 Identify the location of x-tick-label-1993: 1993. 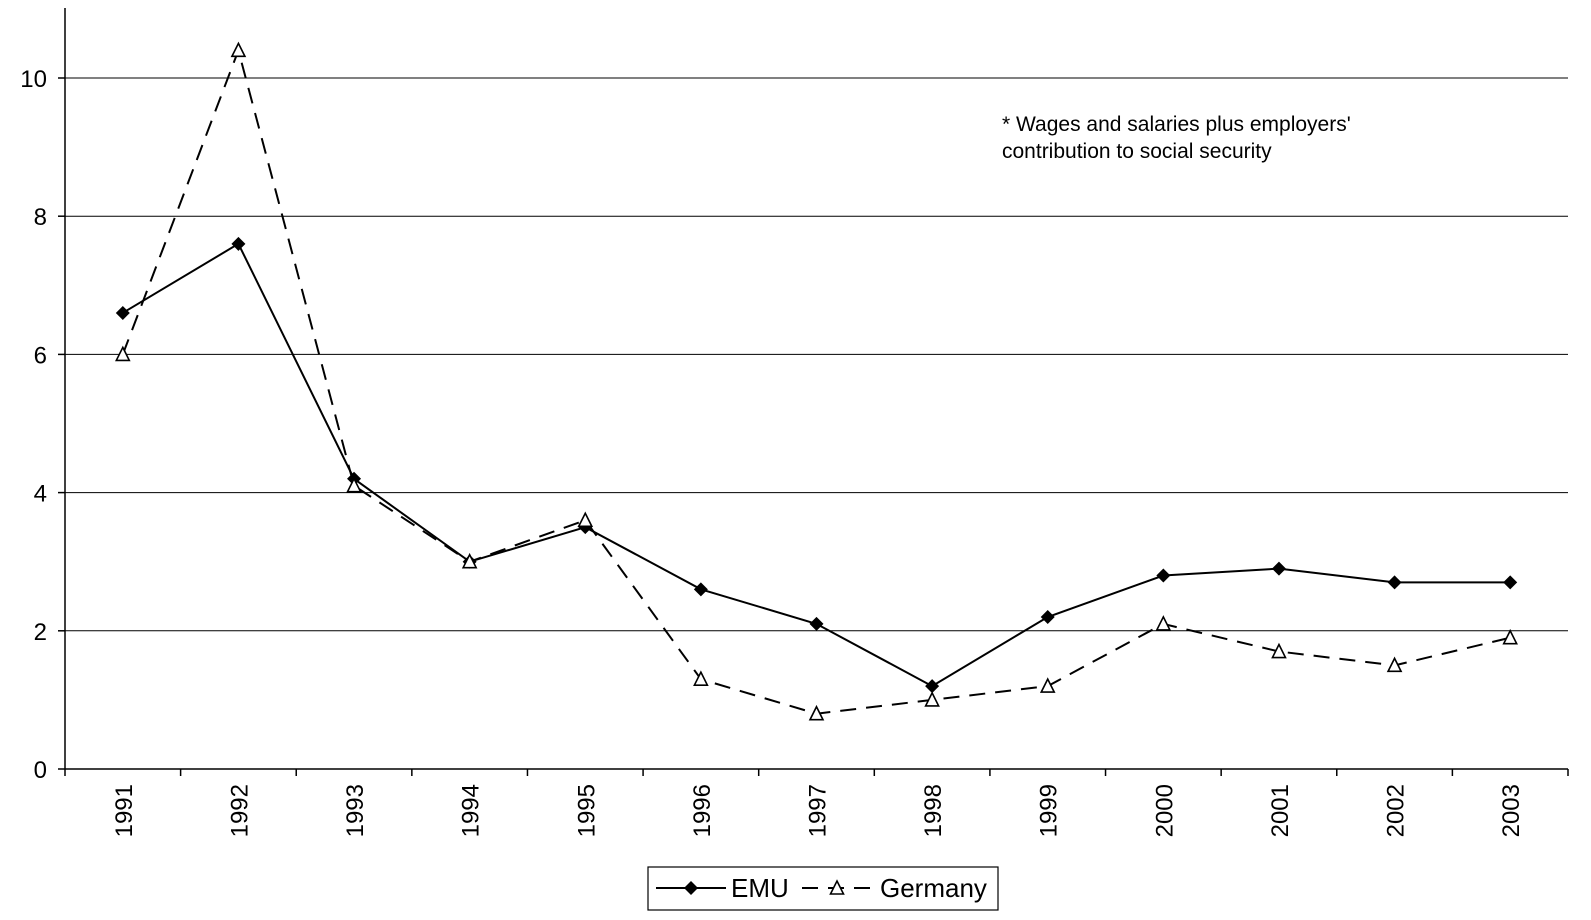
(355, 810).